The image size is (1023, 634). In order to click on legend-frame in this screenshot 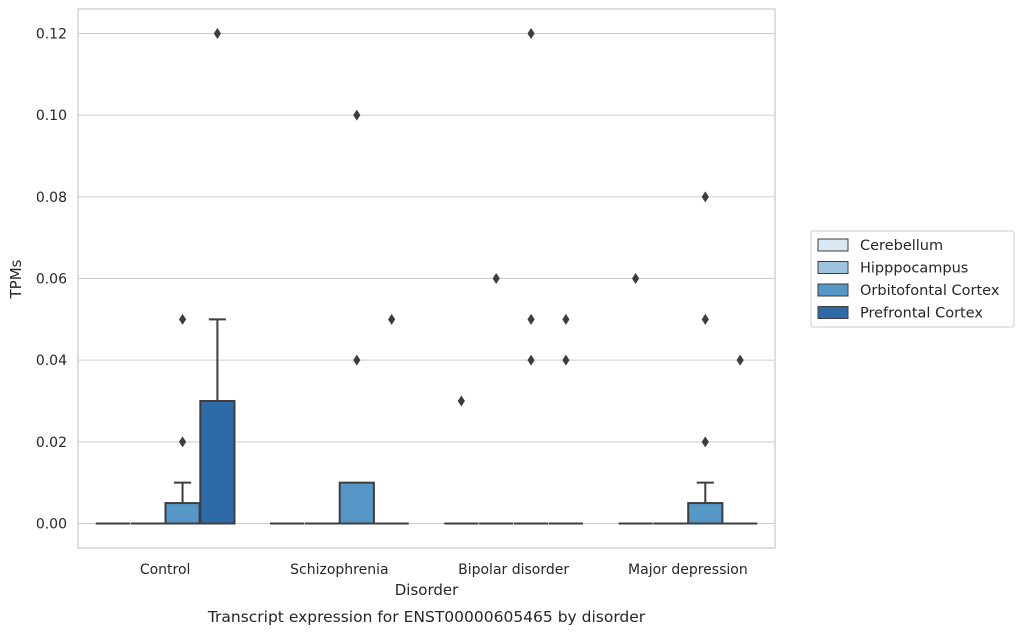, I will do `click(912, 279)`.